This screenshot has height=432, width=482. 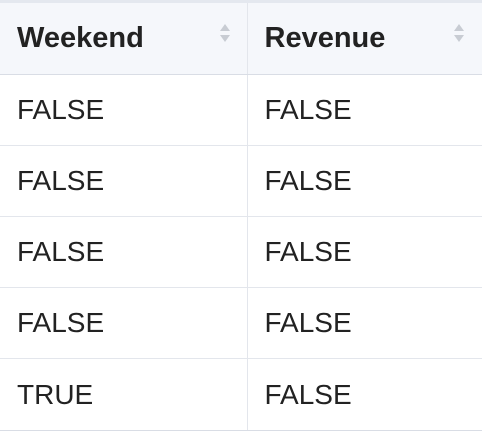 I want to click on column-header-label: Weekend, so click(x=80, y=38).